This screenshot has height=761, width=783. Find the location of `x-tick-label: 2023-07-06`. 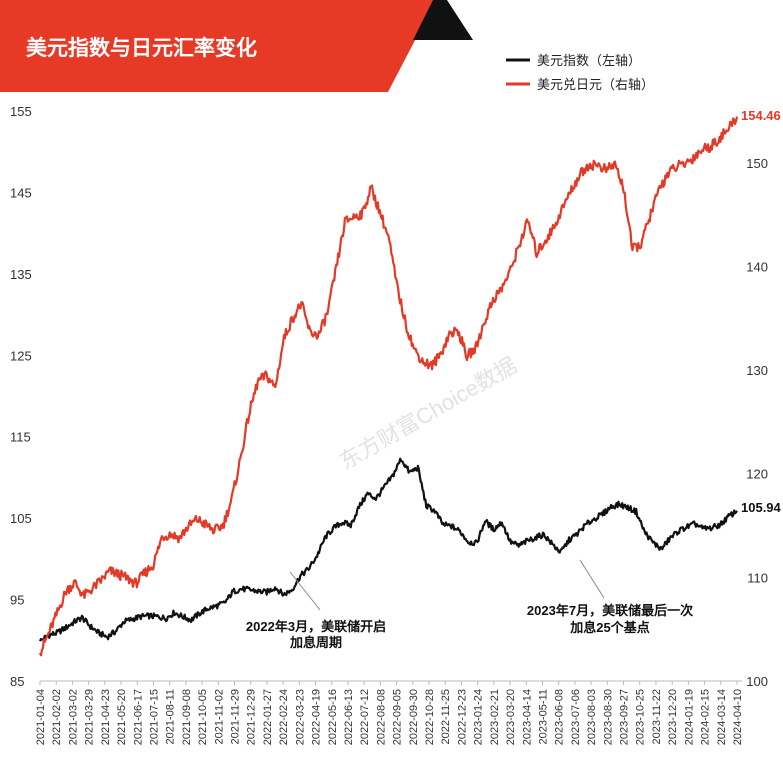

x-tick-label: 2023-07-06 is located at coordinates (576, 717).